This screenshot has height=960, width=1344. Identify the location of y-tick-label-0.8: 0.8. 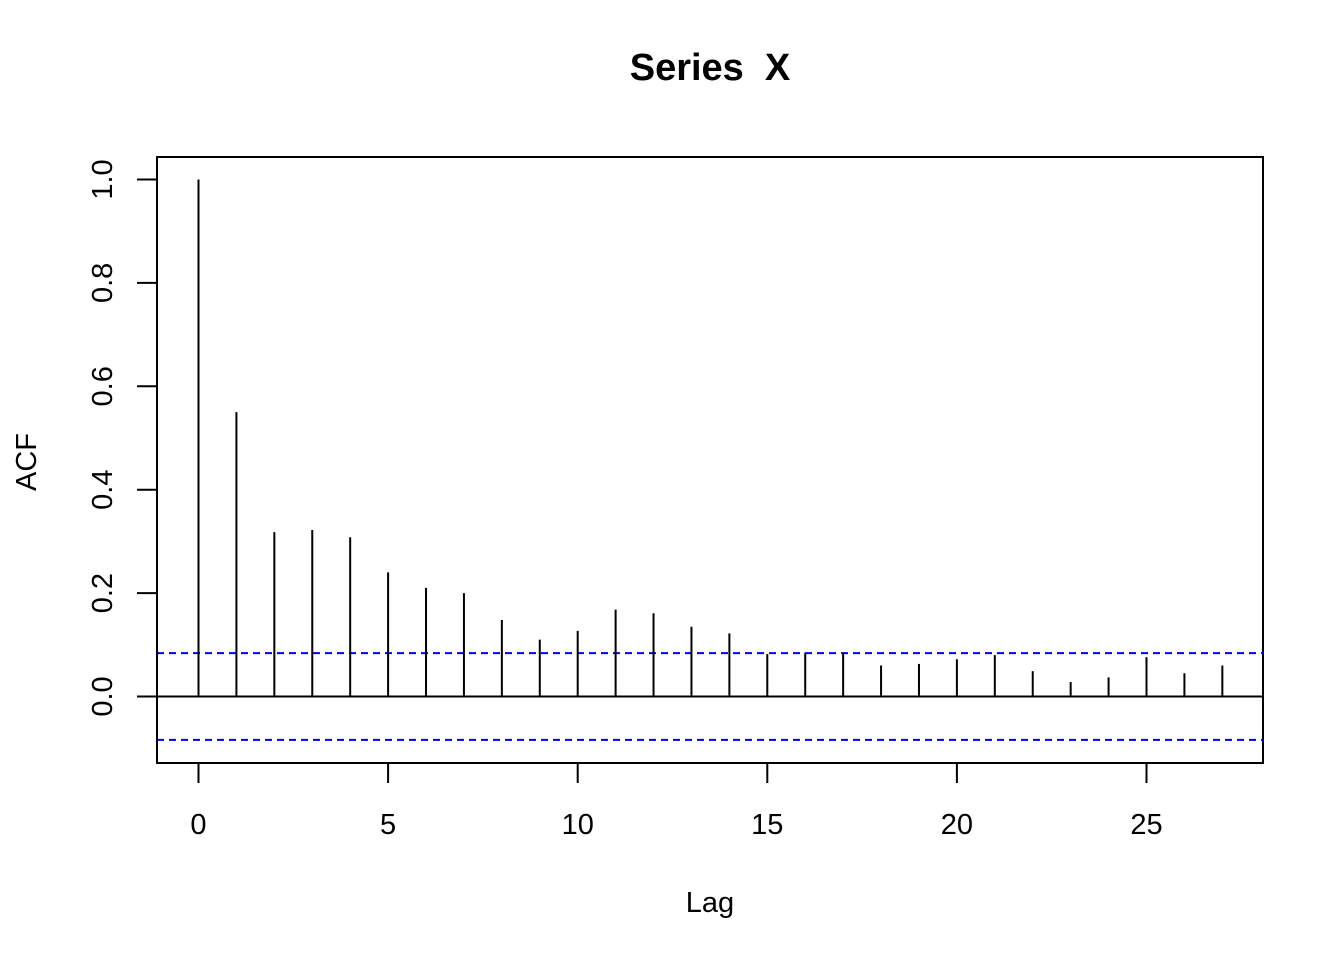
(103, 283).